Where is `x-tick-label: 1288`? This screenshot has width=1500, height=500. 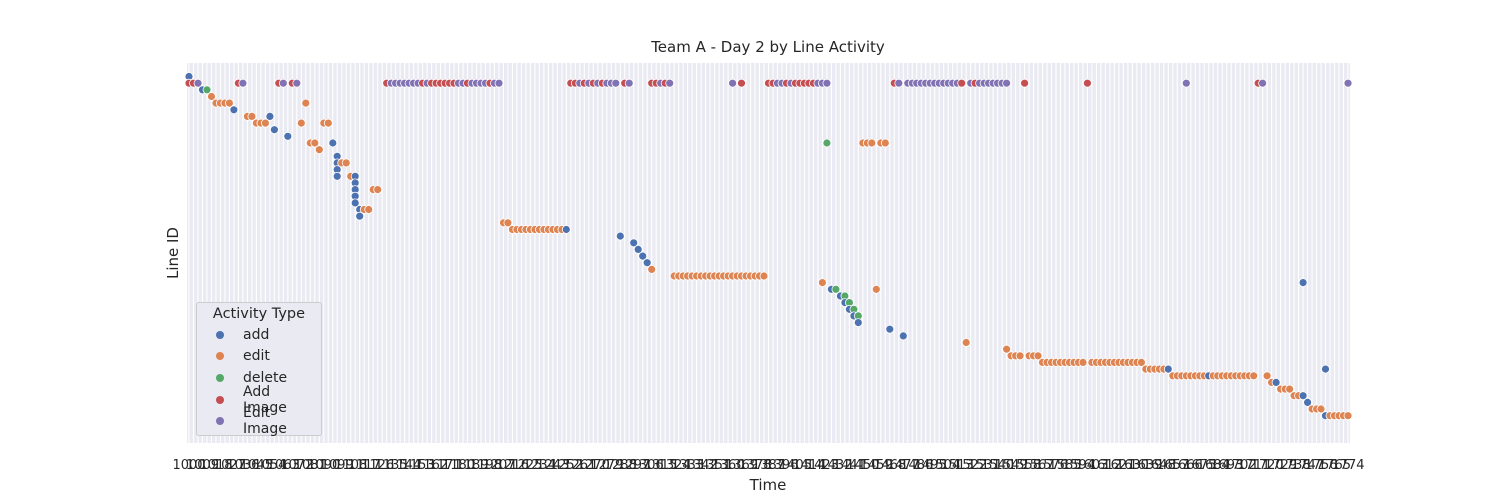 x-tick-label: 1288 is located at coordinates (620, 465).